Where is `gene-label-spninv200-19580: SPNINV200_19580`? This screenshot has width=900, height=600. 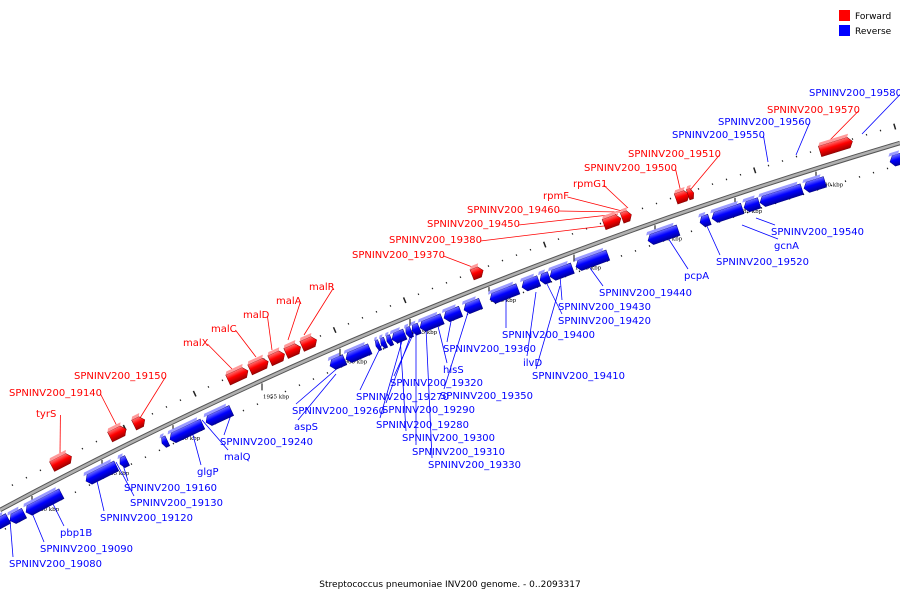
gene-label-spninv200-19580: SPNINV200_19580 is located at coordinates (854, 93).